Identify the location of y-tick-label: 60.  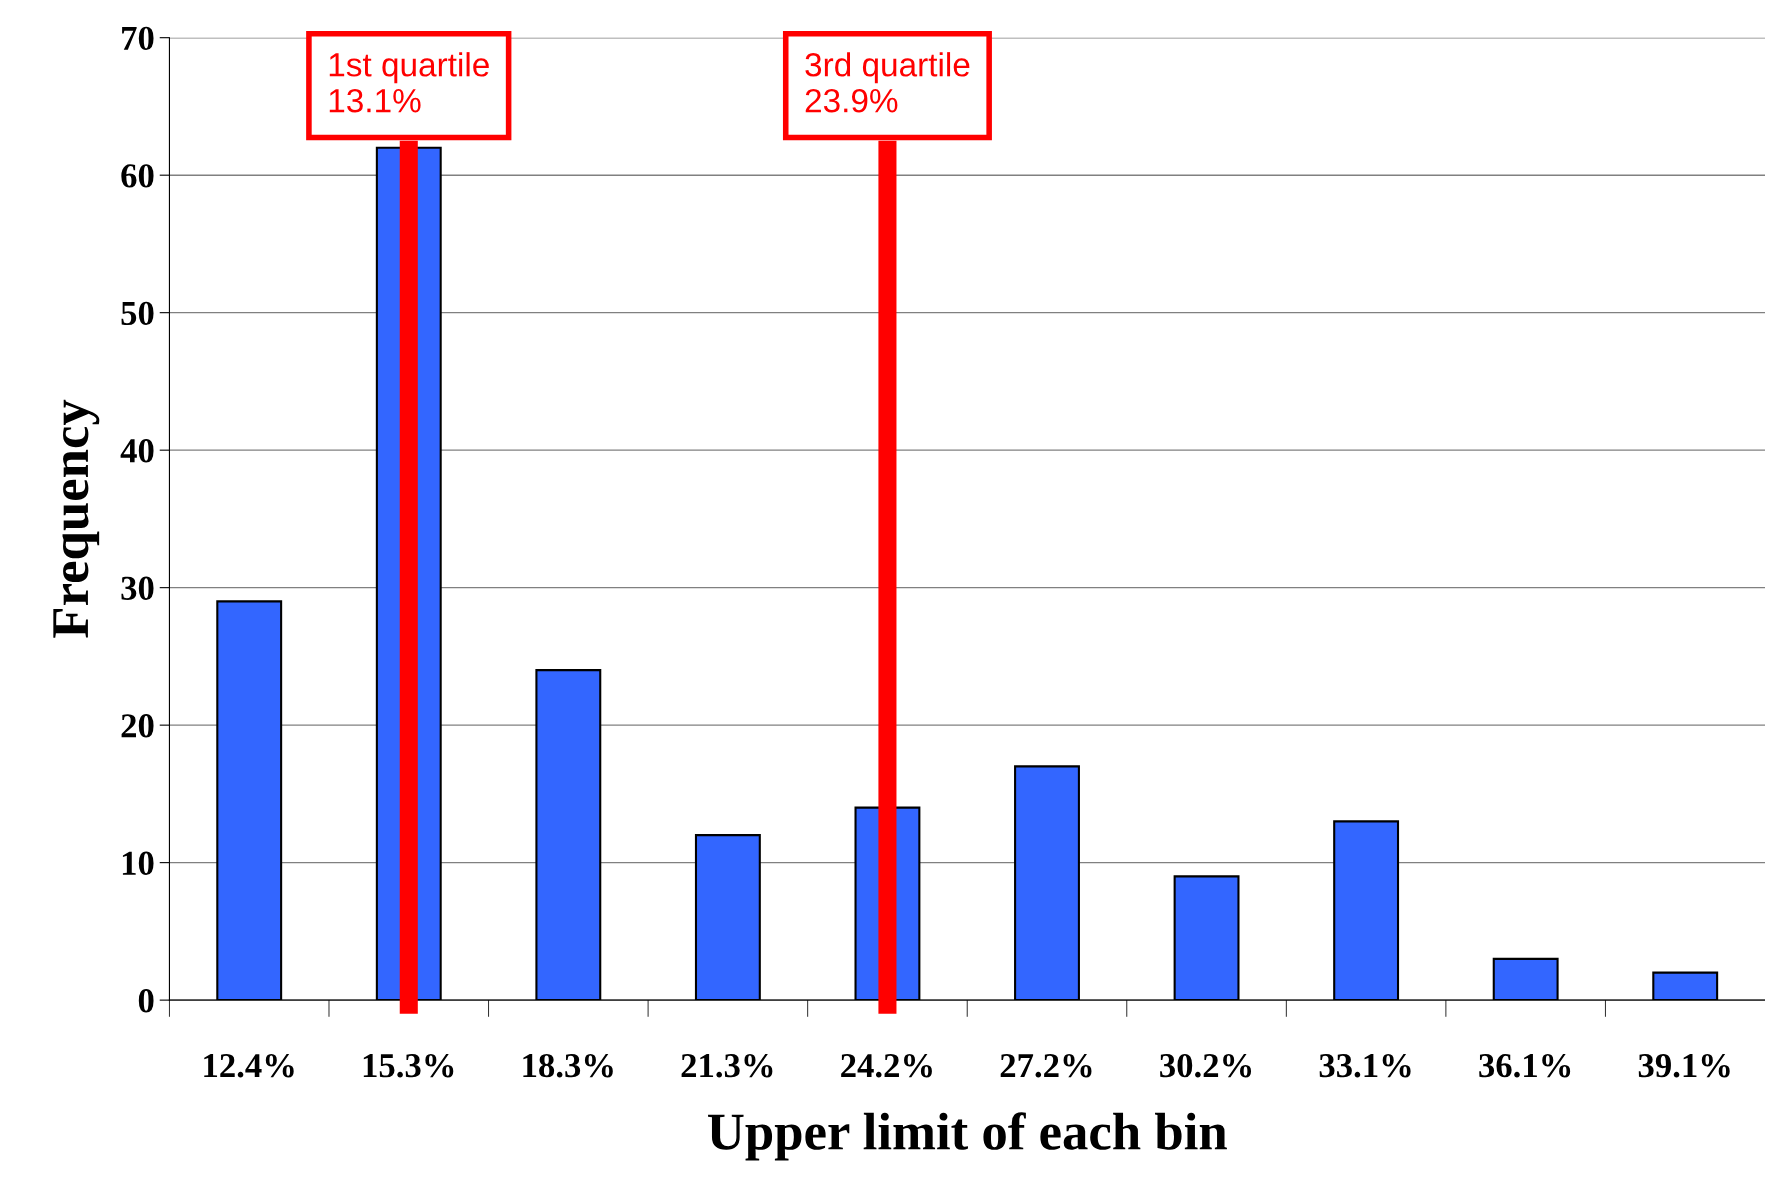
(137, 176).